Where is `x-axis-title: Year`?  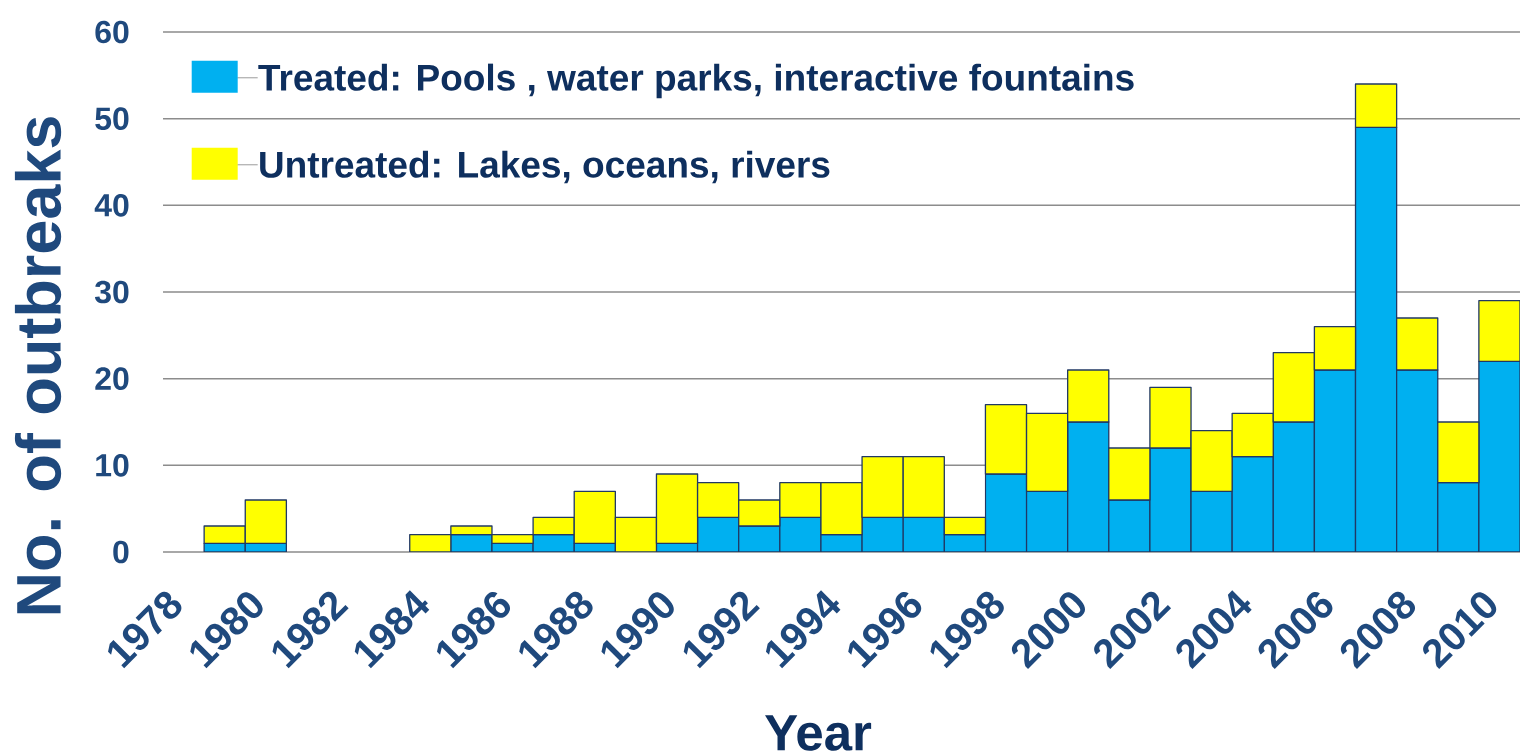 x-axis-title: Year is located at coordinates (818, 733).